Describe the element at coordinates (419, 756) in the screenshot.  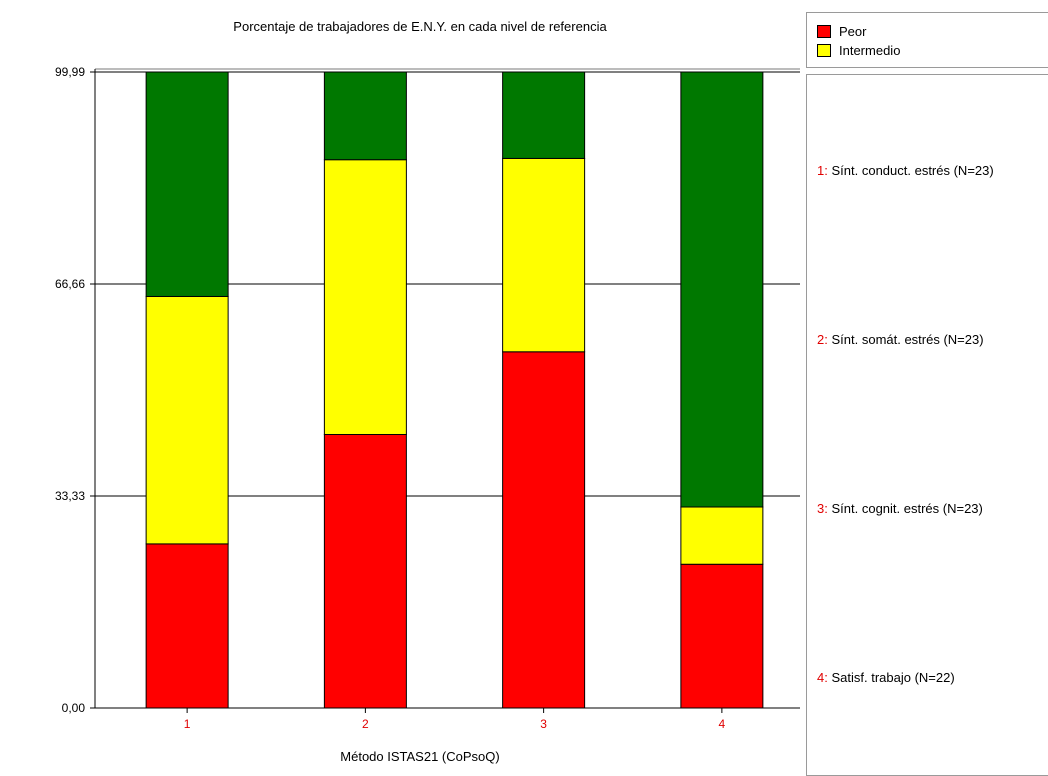
I see `x-axis-label: Método ISTAS21 (CoPsoQ)` at that location.